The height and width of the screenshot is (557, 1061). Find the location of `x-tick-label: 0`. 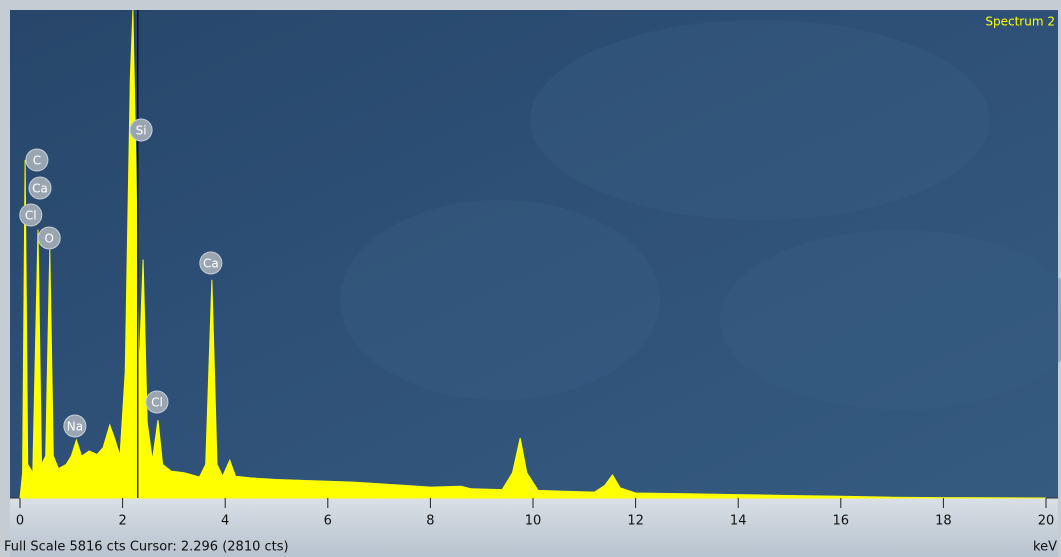

x-tick-label: 0 is located at coordinates (20, 521).